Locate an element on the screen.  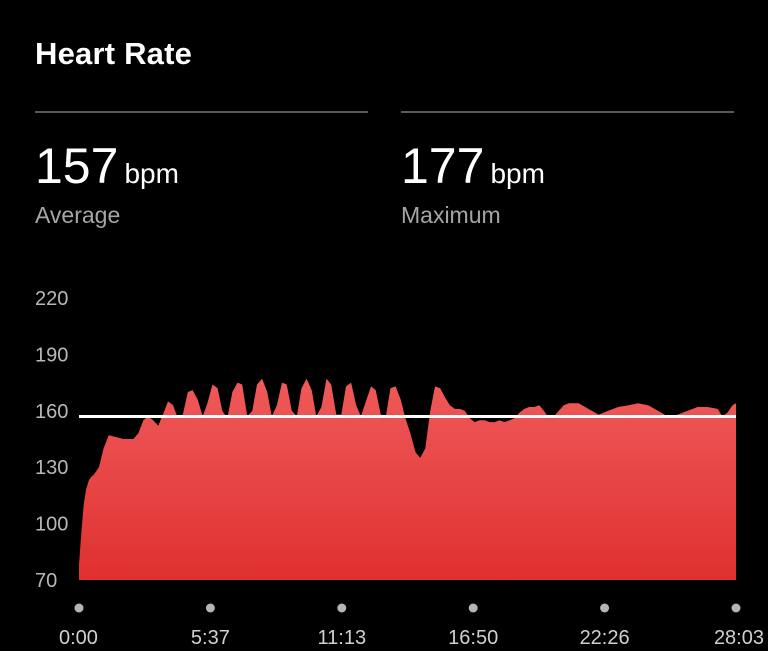
y-tick-label: 220 is located at coordinates (51, 299).